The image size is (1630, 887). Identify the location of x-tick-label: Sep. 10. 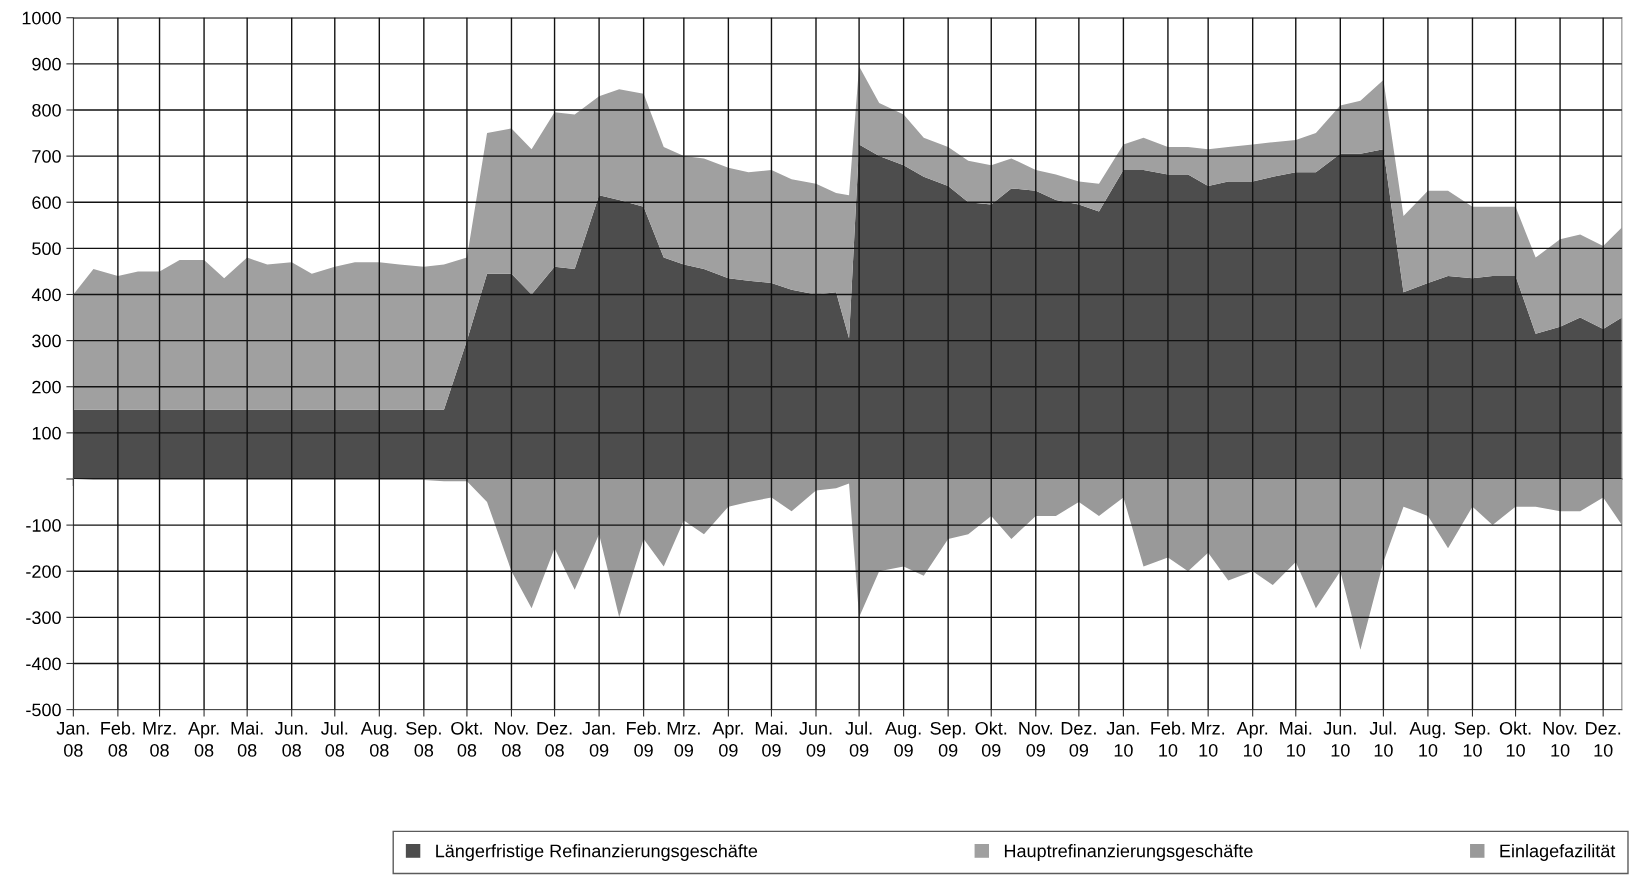
(1472, 739).